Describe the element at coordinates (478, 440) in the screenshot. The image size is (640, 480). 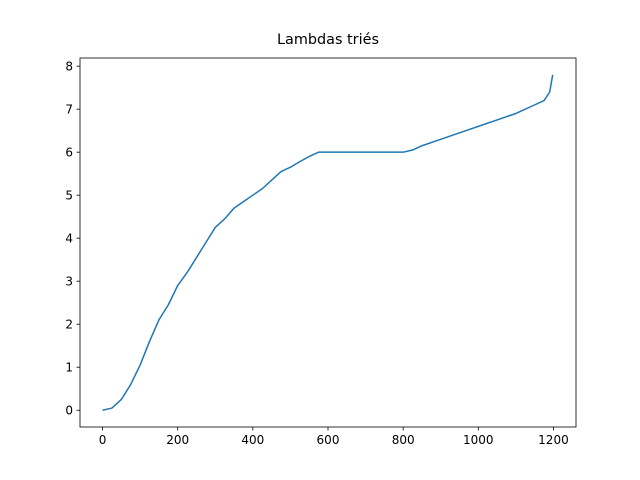
I see `x-tick-label: 1000` at that location.